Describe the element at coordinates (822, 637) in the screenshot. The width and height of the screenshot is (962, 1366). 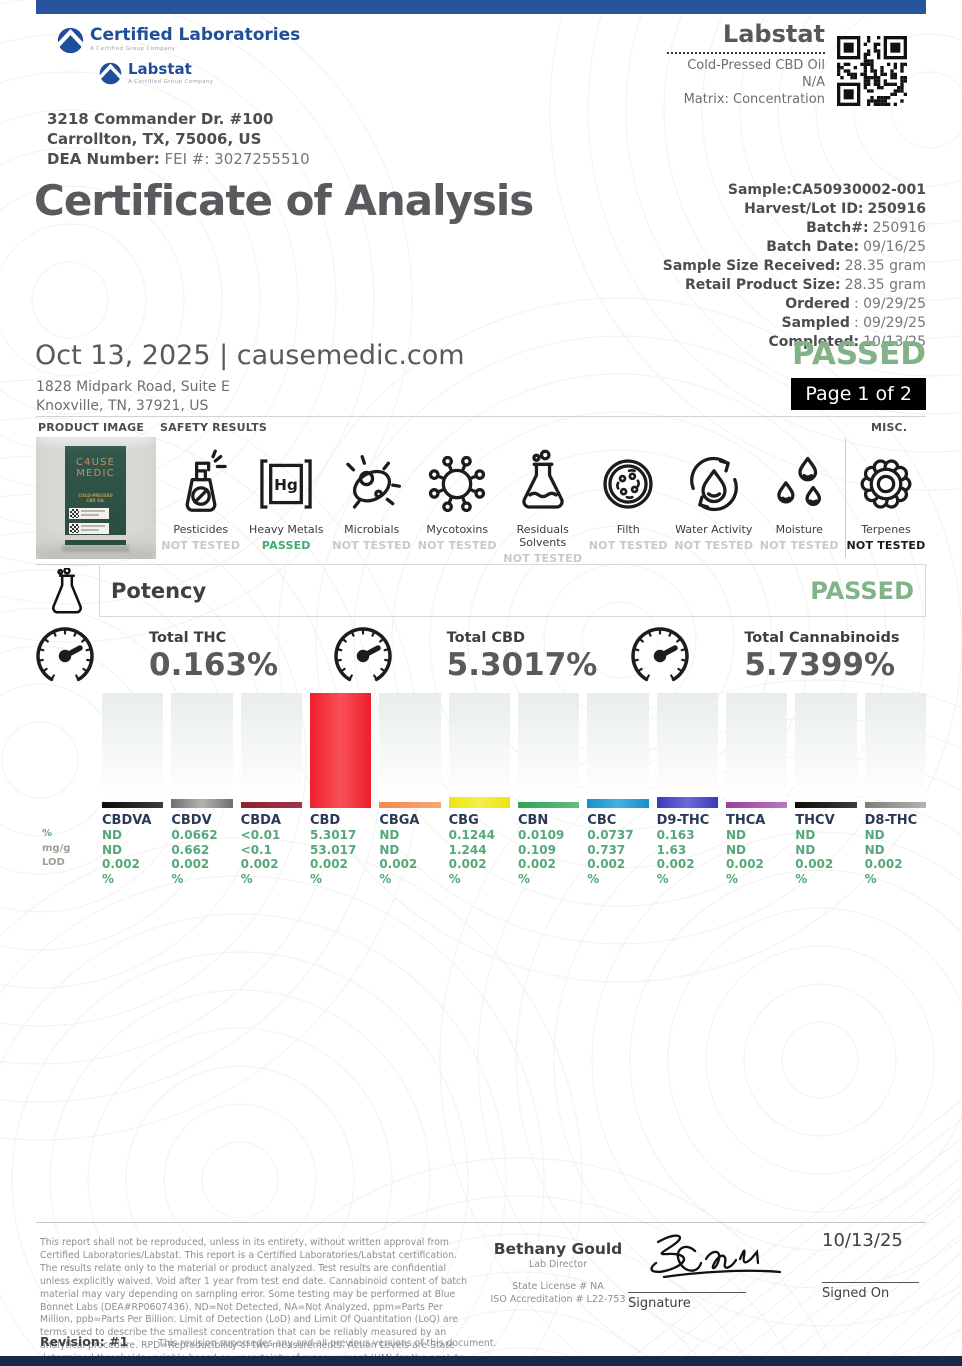
I see `gauge-label: Total Cannabinoids` at that location.